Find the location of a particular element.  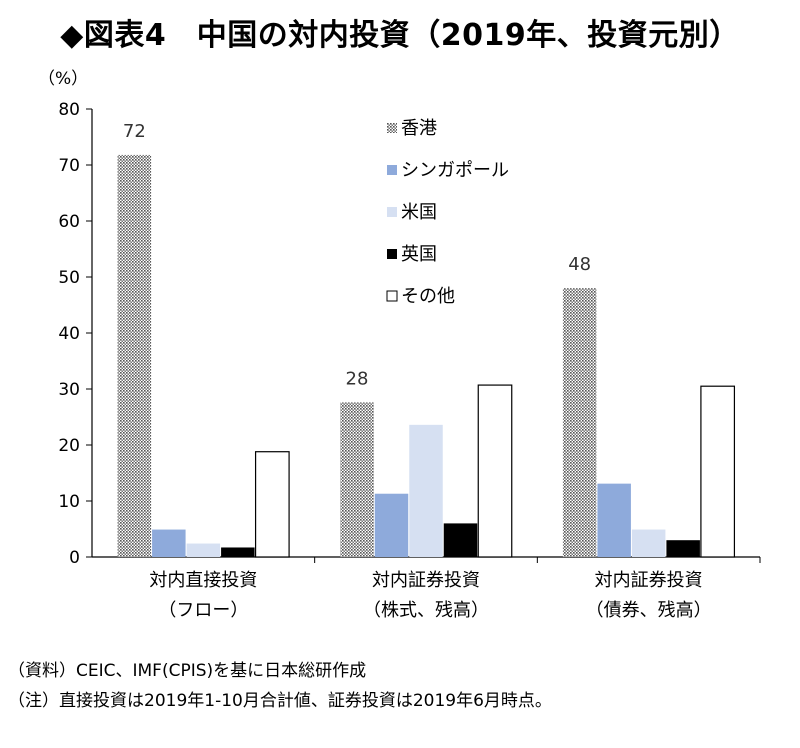

y-tick-label: 30 is located at coordinates (69, 390).